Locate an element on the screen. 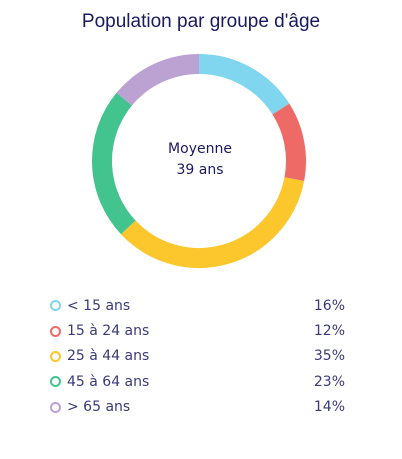 The height and width of the screenshot is (459, 402). legend-value: 14% is located at coordinates (329, 407).